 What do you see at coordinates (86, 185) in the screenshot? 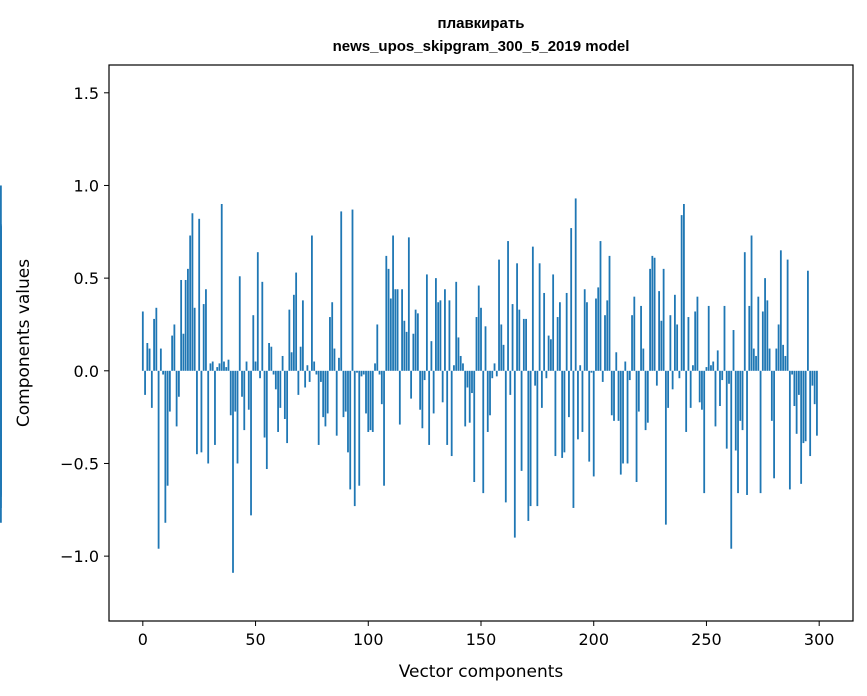
I see `y-tick-label: 1.0` at bounding box center [86, 185].